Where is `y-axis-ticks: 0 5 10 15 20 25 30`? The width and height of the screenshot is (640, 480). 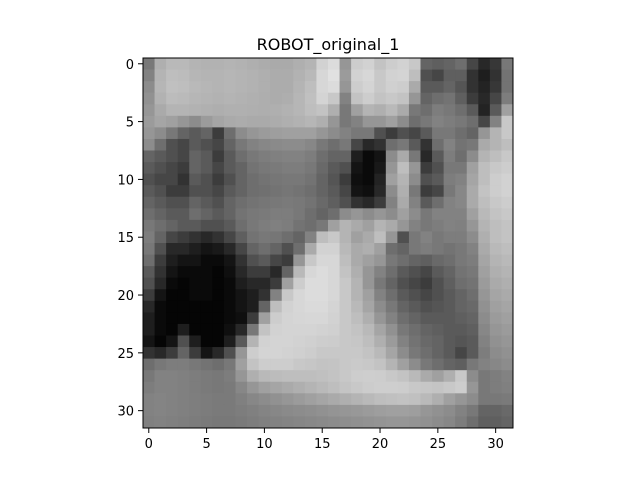
y-axis-ticks: 0 5 10 15 20 25 30 is located at coordinates (130, 239).